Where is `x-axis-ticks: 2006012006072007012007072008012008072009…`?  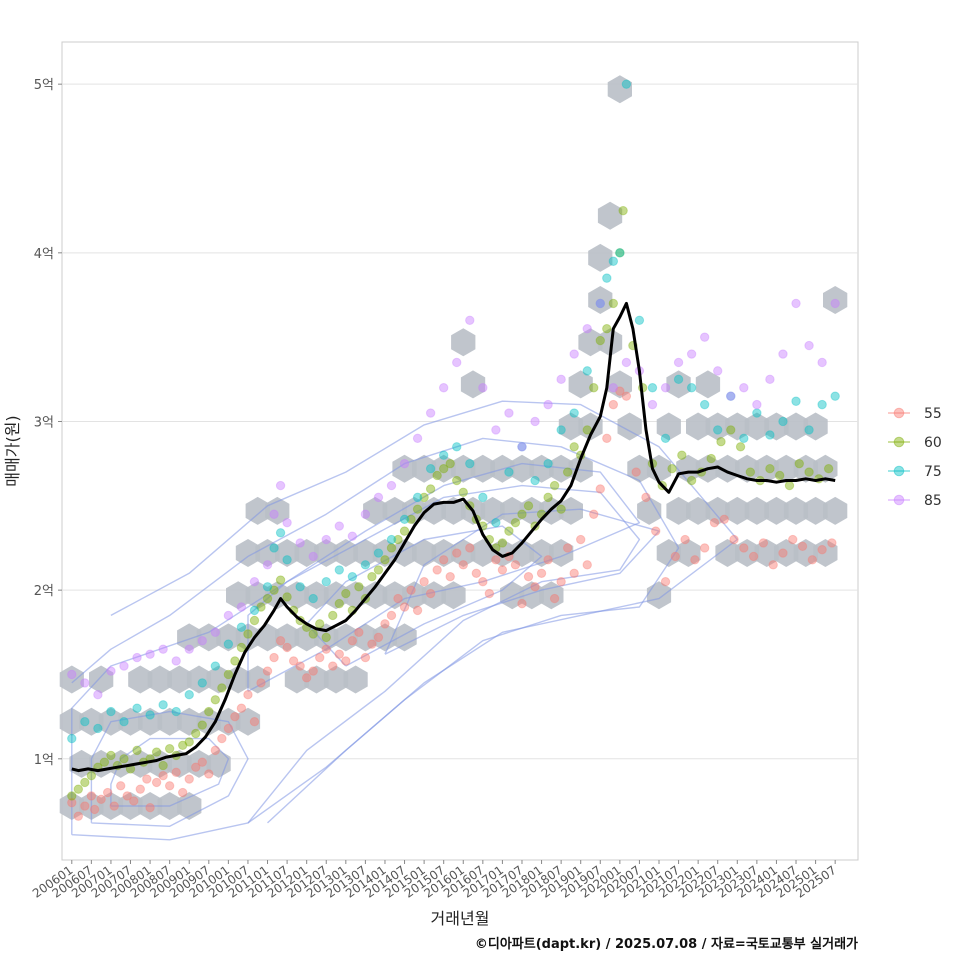 x-axis-ticks: 2006012006072007012007072008012008072009… is located at coordinates (434, 880).